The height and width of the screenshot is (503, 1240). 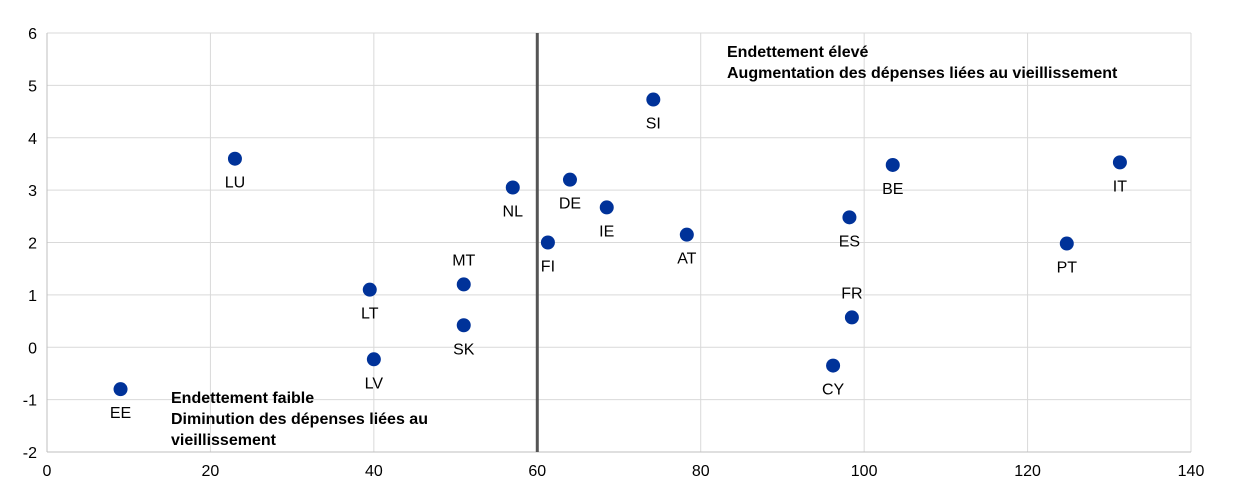 I want to click on point-si, so click(x=653, y=99).